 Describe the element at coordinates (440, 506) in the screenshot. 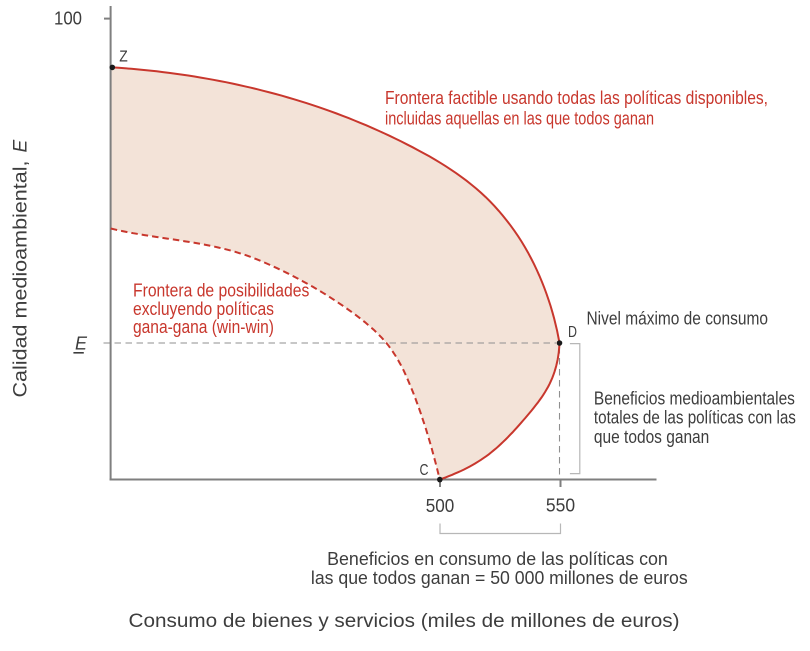

I see `svg-text: 500` at that location.